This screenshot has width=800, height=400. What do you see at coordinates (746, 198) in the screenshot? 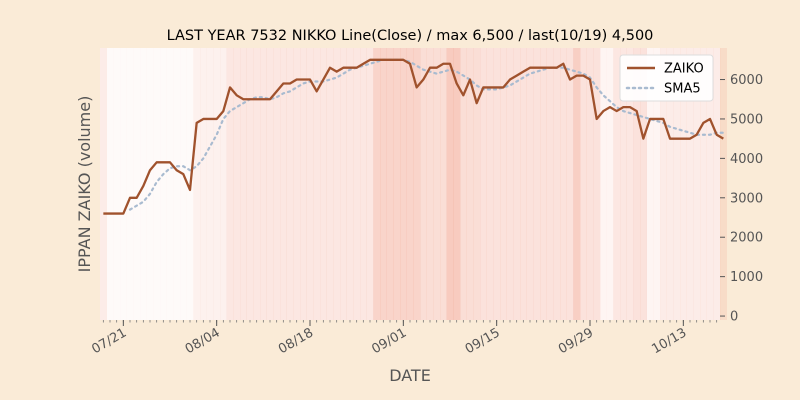
I see `y-tick-label: 3000` at bounding box center [746, 198].